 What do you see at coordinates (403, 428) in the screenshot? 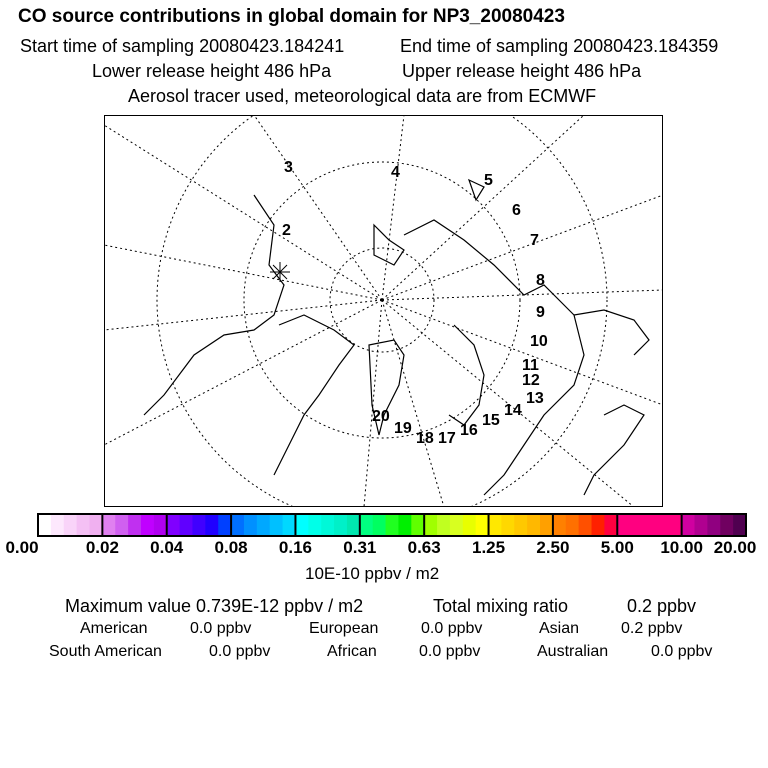
I see `trajectory-label: 19` at bounding box center [403, 428].